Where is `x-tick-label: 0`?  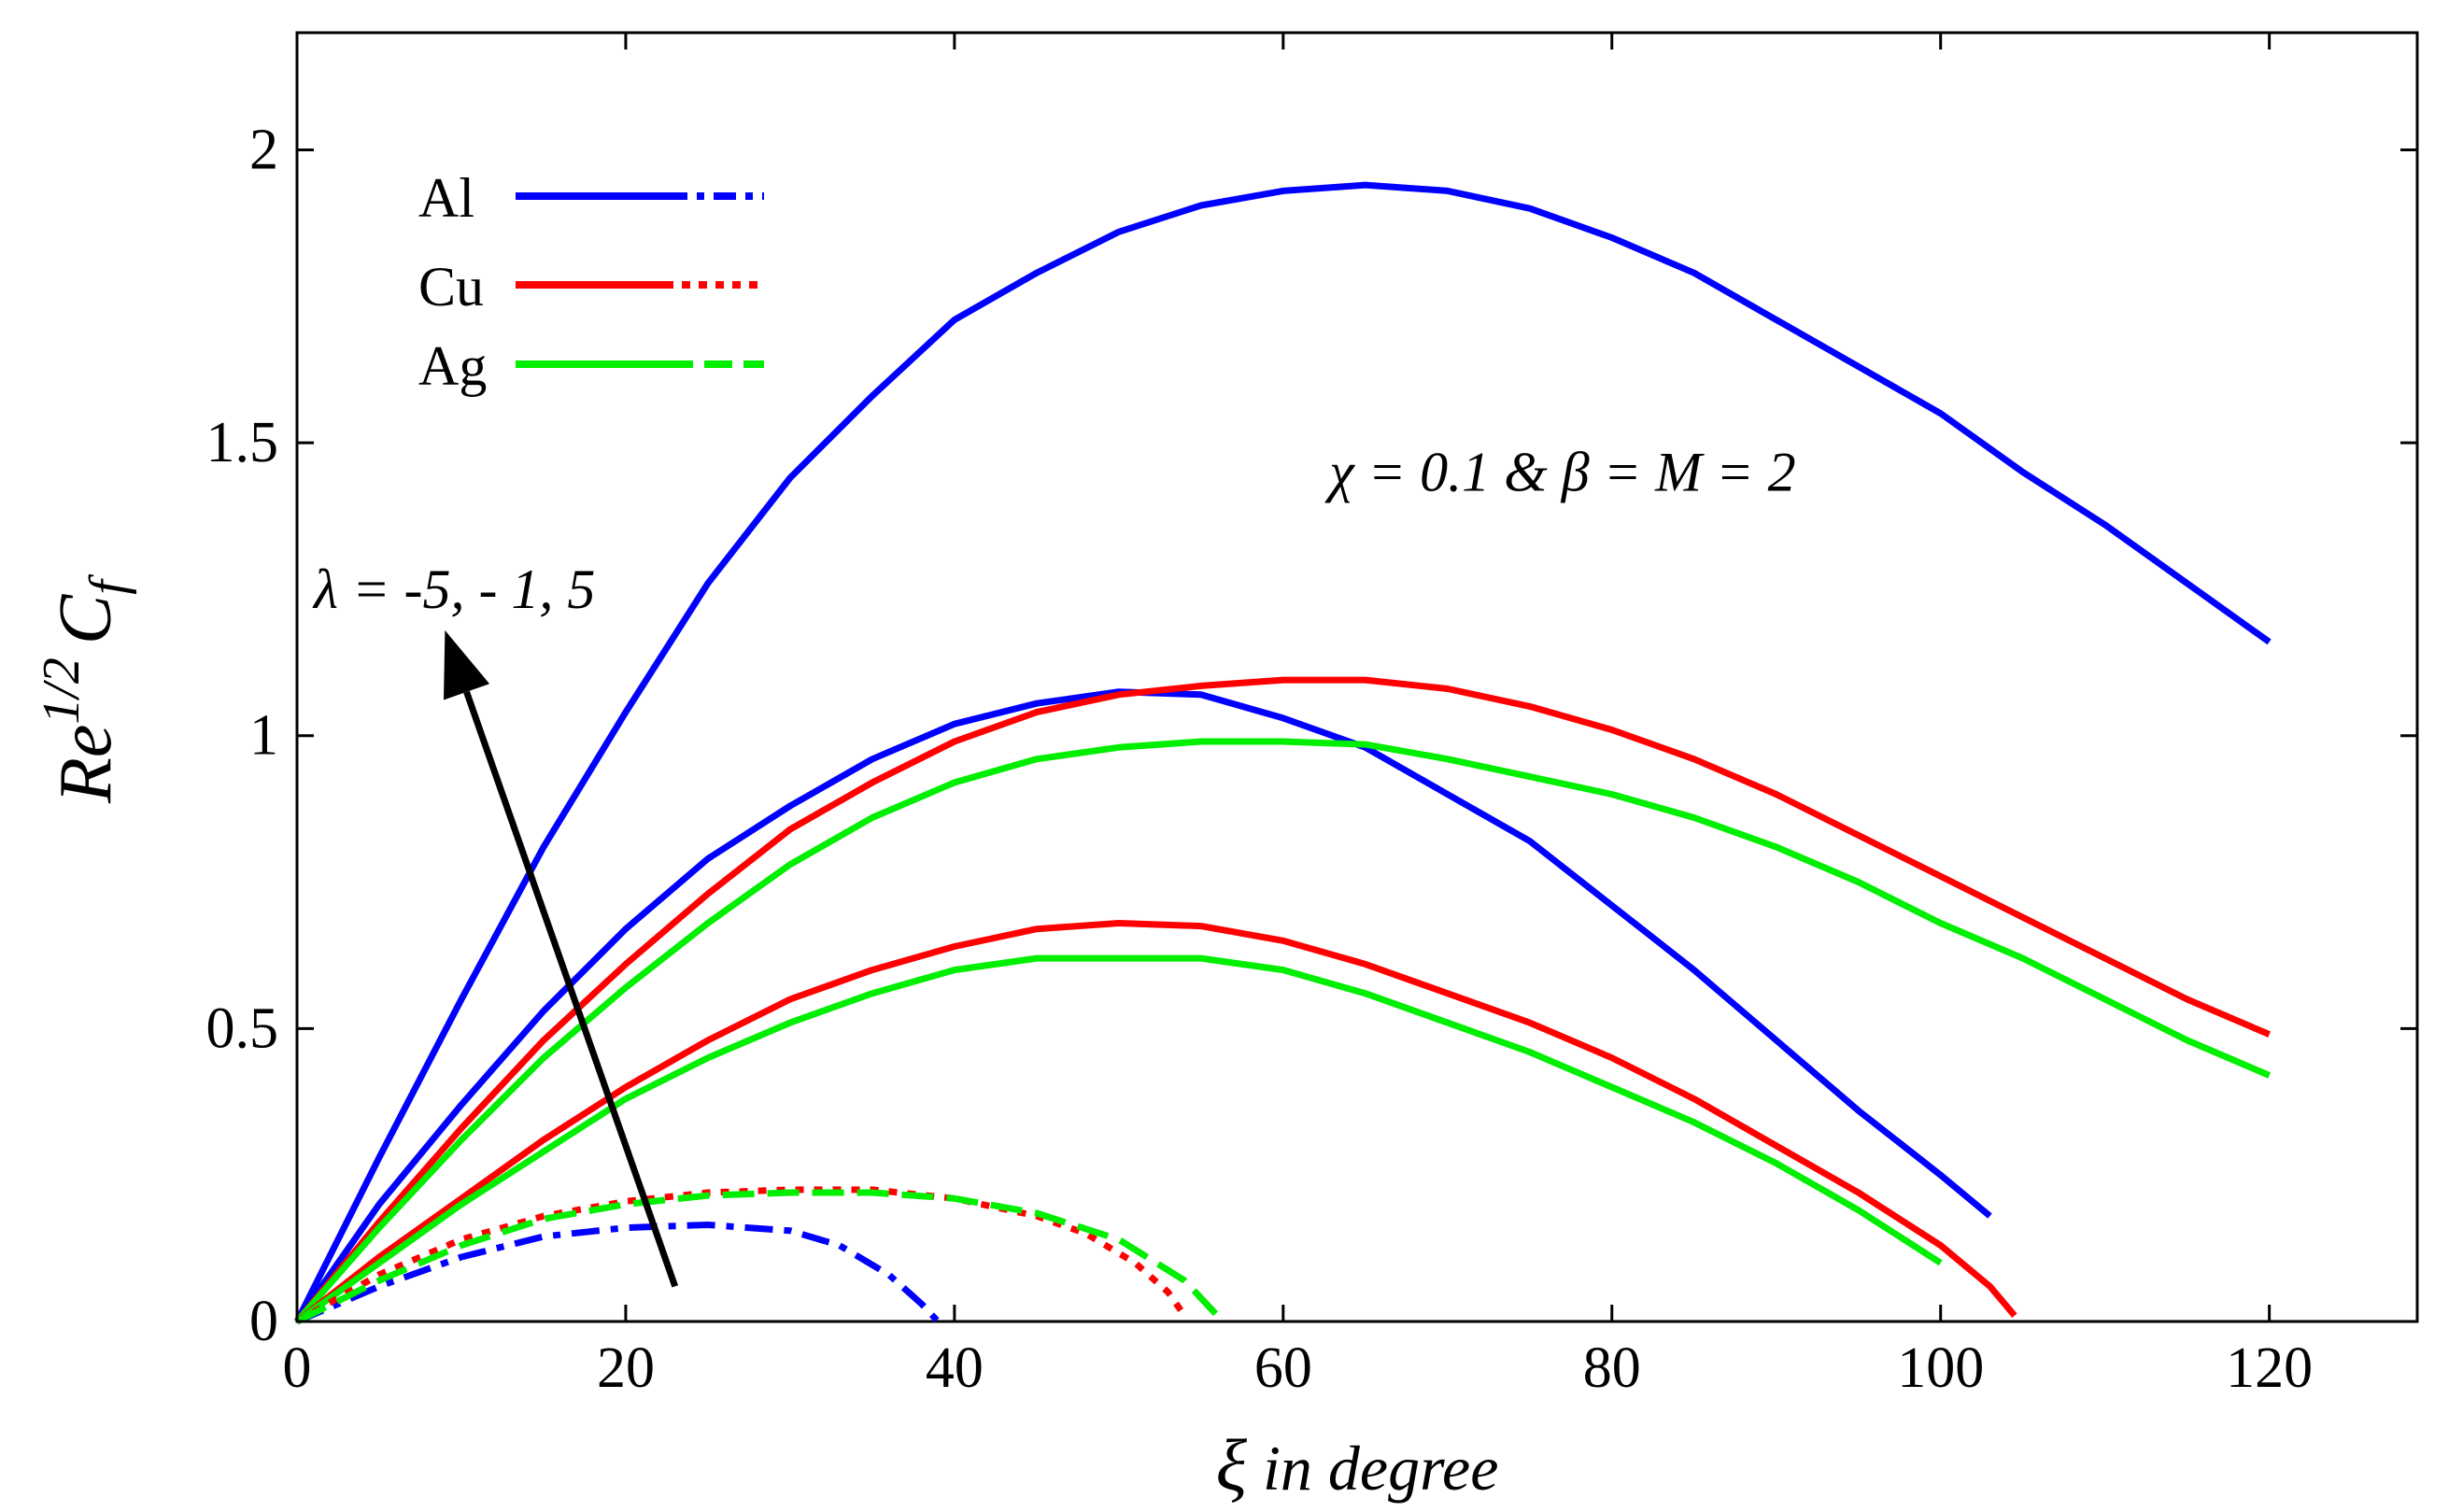 x-tick-label: 0 is located at coordinates (297, 1368).